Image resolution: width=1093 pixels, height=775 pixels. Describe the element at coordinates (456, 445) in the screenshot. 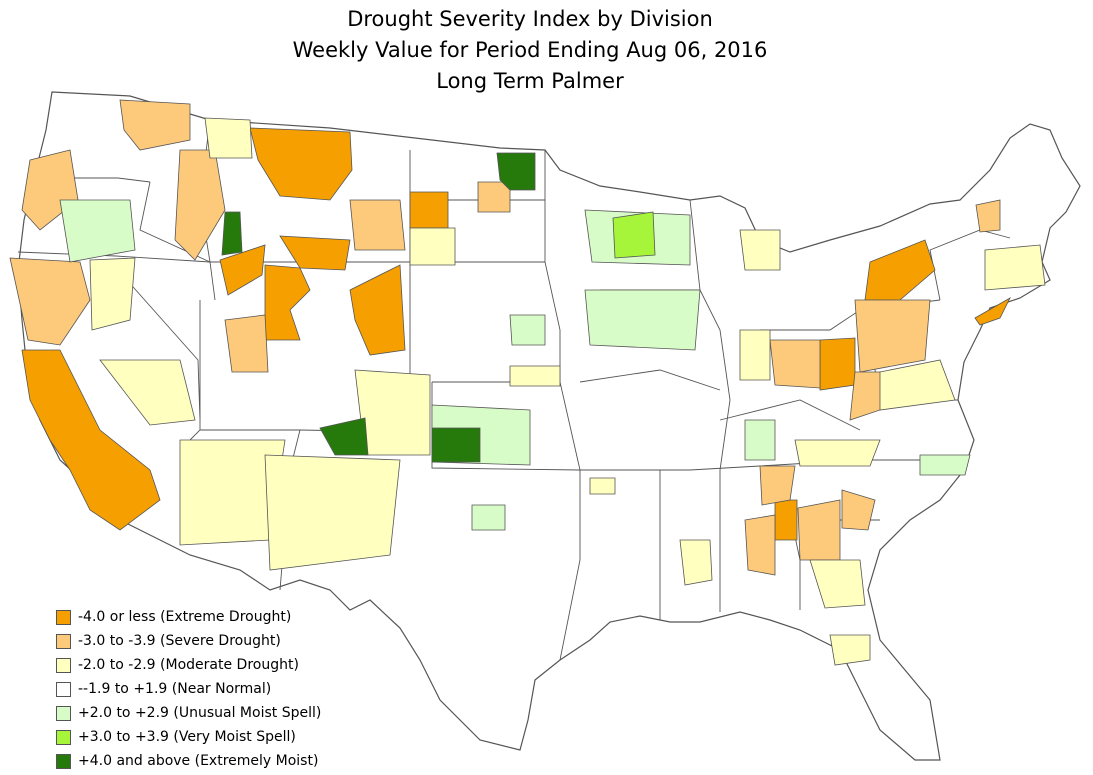

I see `division-kansas-central` at that location.